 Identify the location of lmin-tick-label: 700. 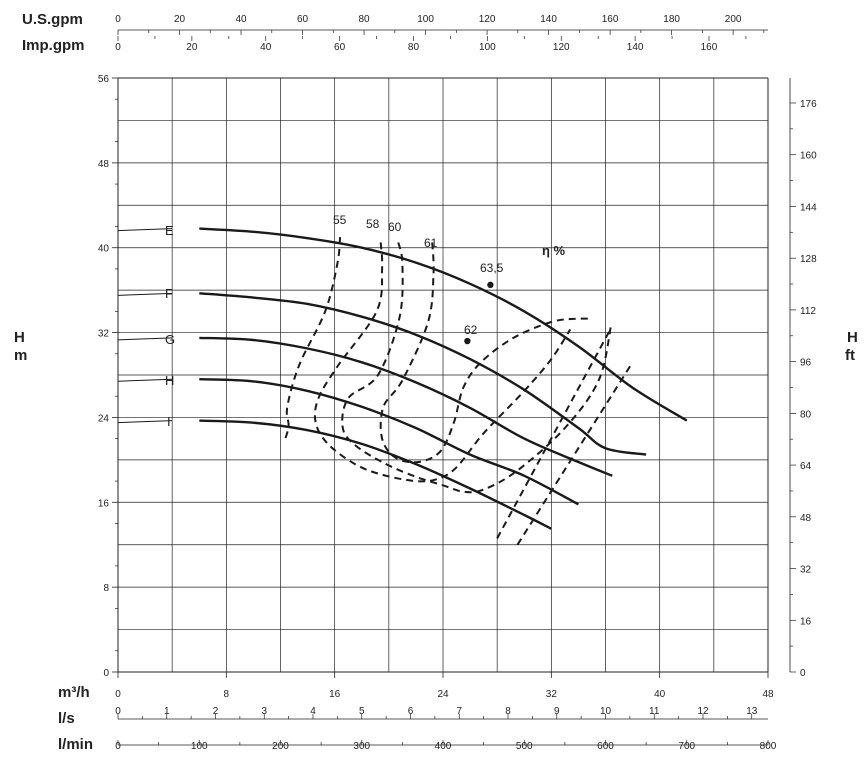
(686, 746).